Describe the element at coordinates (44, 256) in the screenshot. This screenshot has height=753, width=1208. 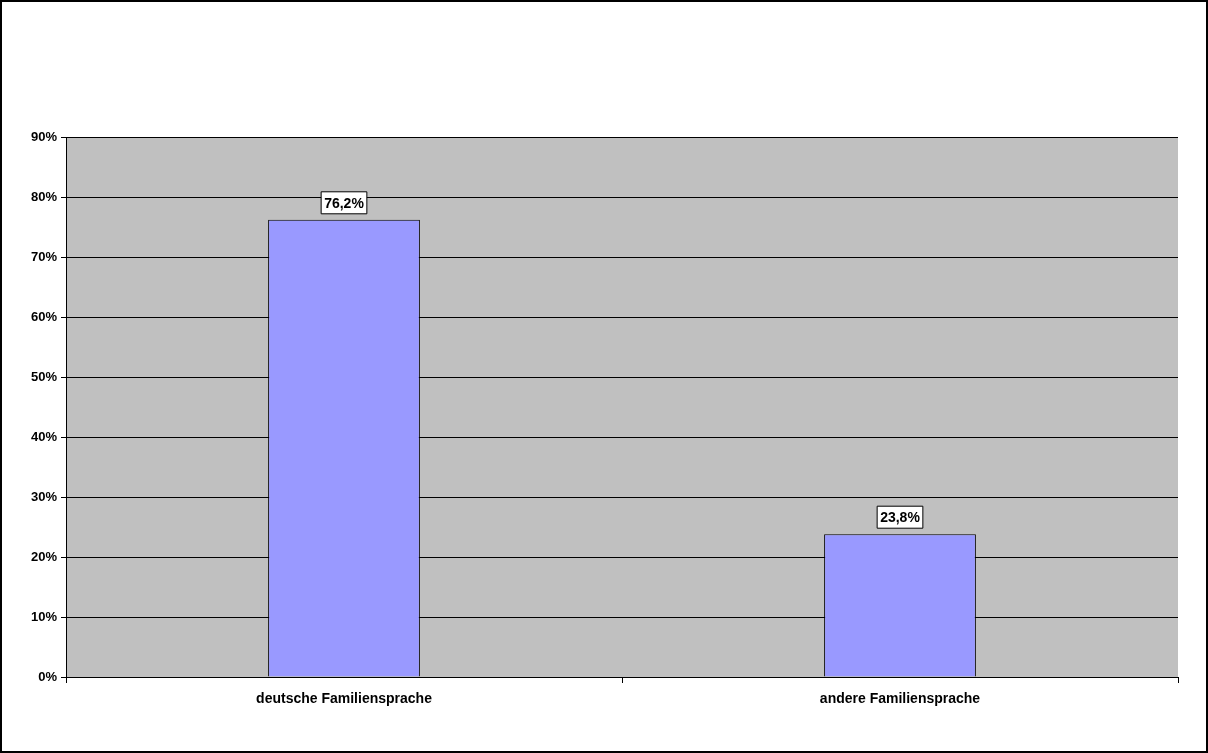
I see `y-tick-label: 70%` at that location.